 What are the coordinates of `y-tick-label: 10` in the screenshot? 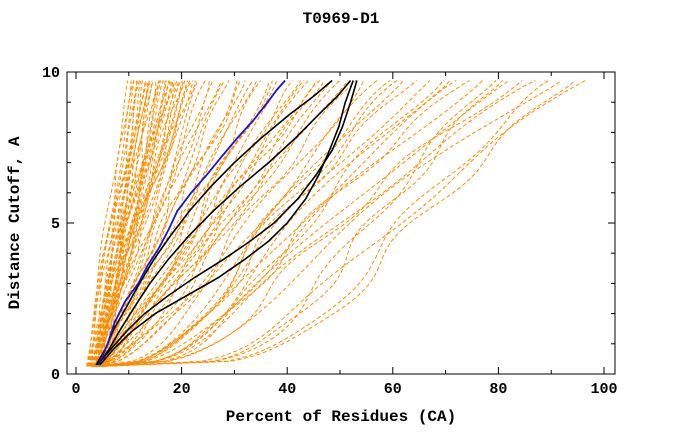 It's located at (51, 73).